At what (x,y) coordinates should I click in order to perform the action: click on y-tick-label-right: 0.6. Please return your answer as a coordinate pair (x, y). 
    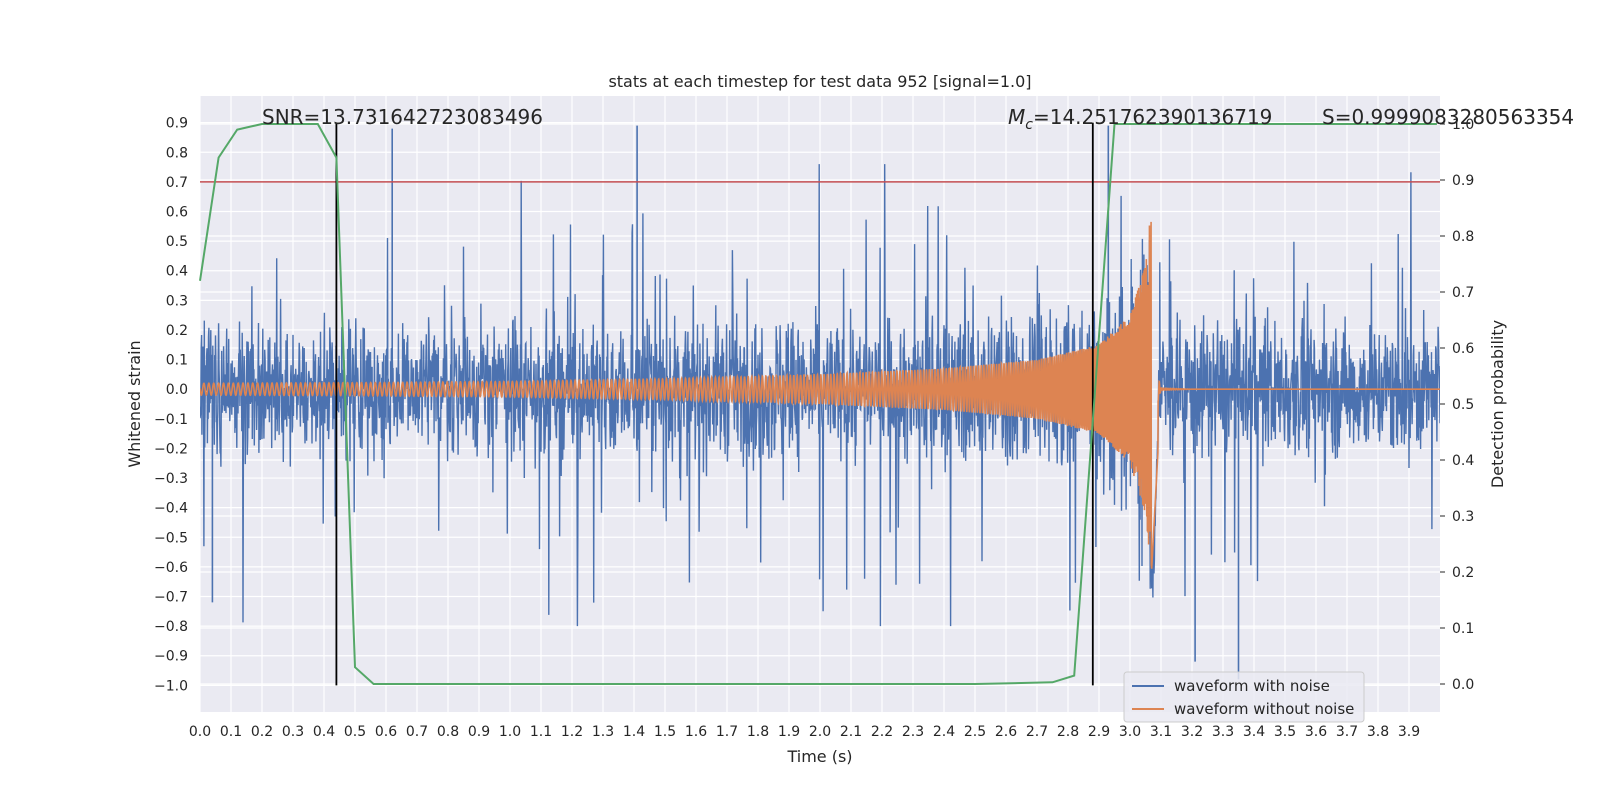
    Looking at the image, I should click on (1463, 349).